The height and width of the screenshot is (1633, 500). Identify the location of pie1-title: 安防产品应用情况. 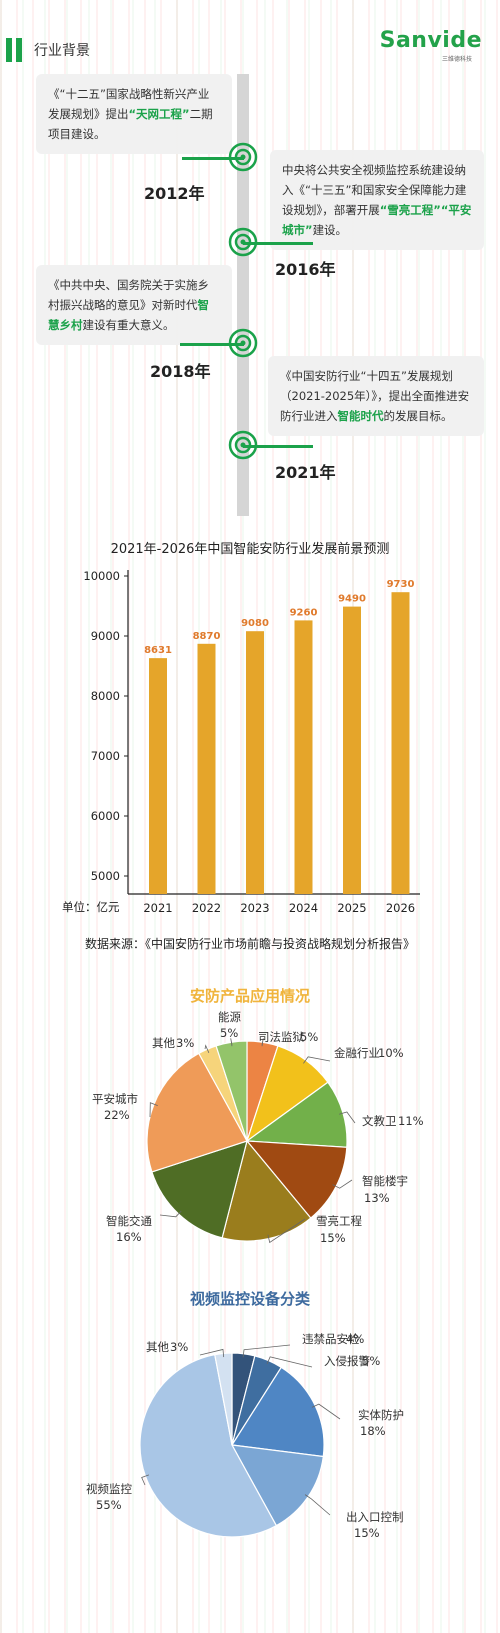
(249, 996).